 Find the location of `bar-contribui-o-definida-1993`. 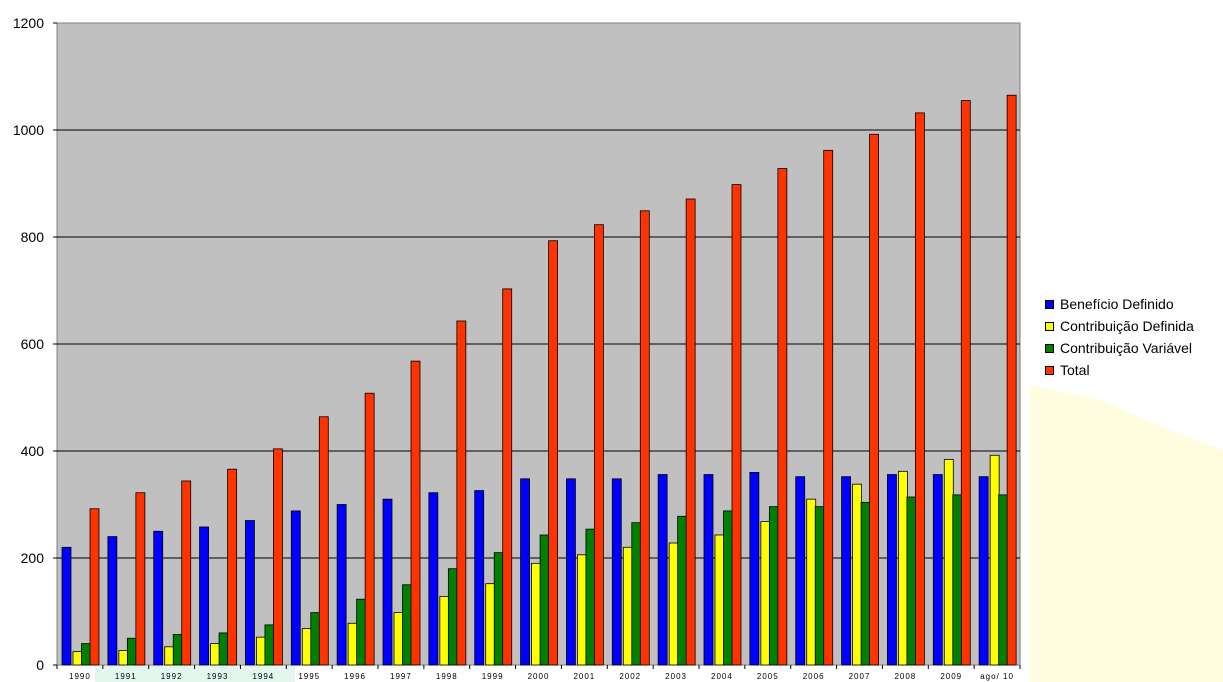

bar-contribui-o-definida-1993 is located at coordinates (215, 654).